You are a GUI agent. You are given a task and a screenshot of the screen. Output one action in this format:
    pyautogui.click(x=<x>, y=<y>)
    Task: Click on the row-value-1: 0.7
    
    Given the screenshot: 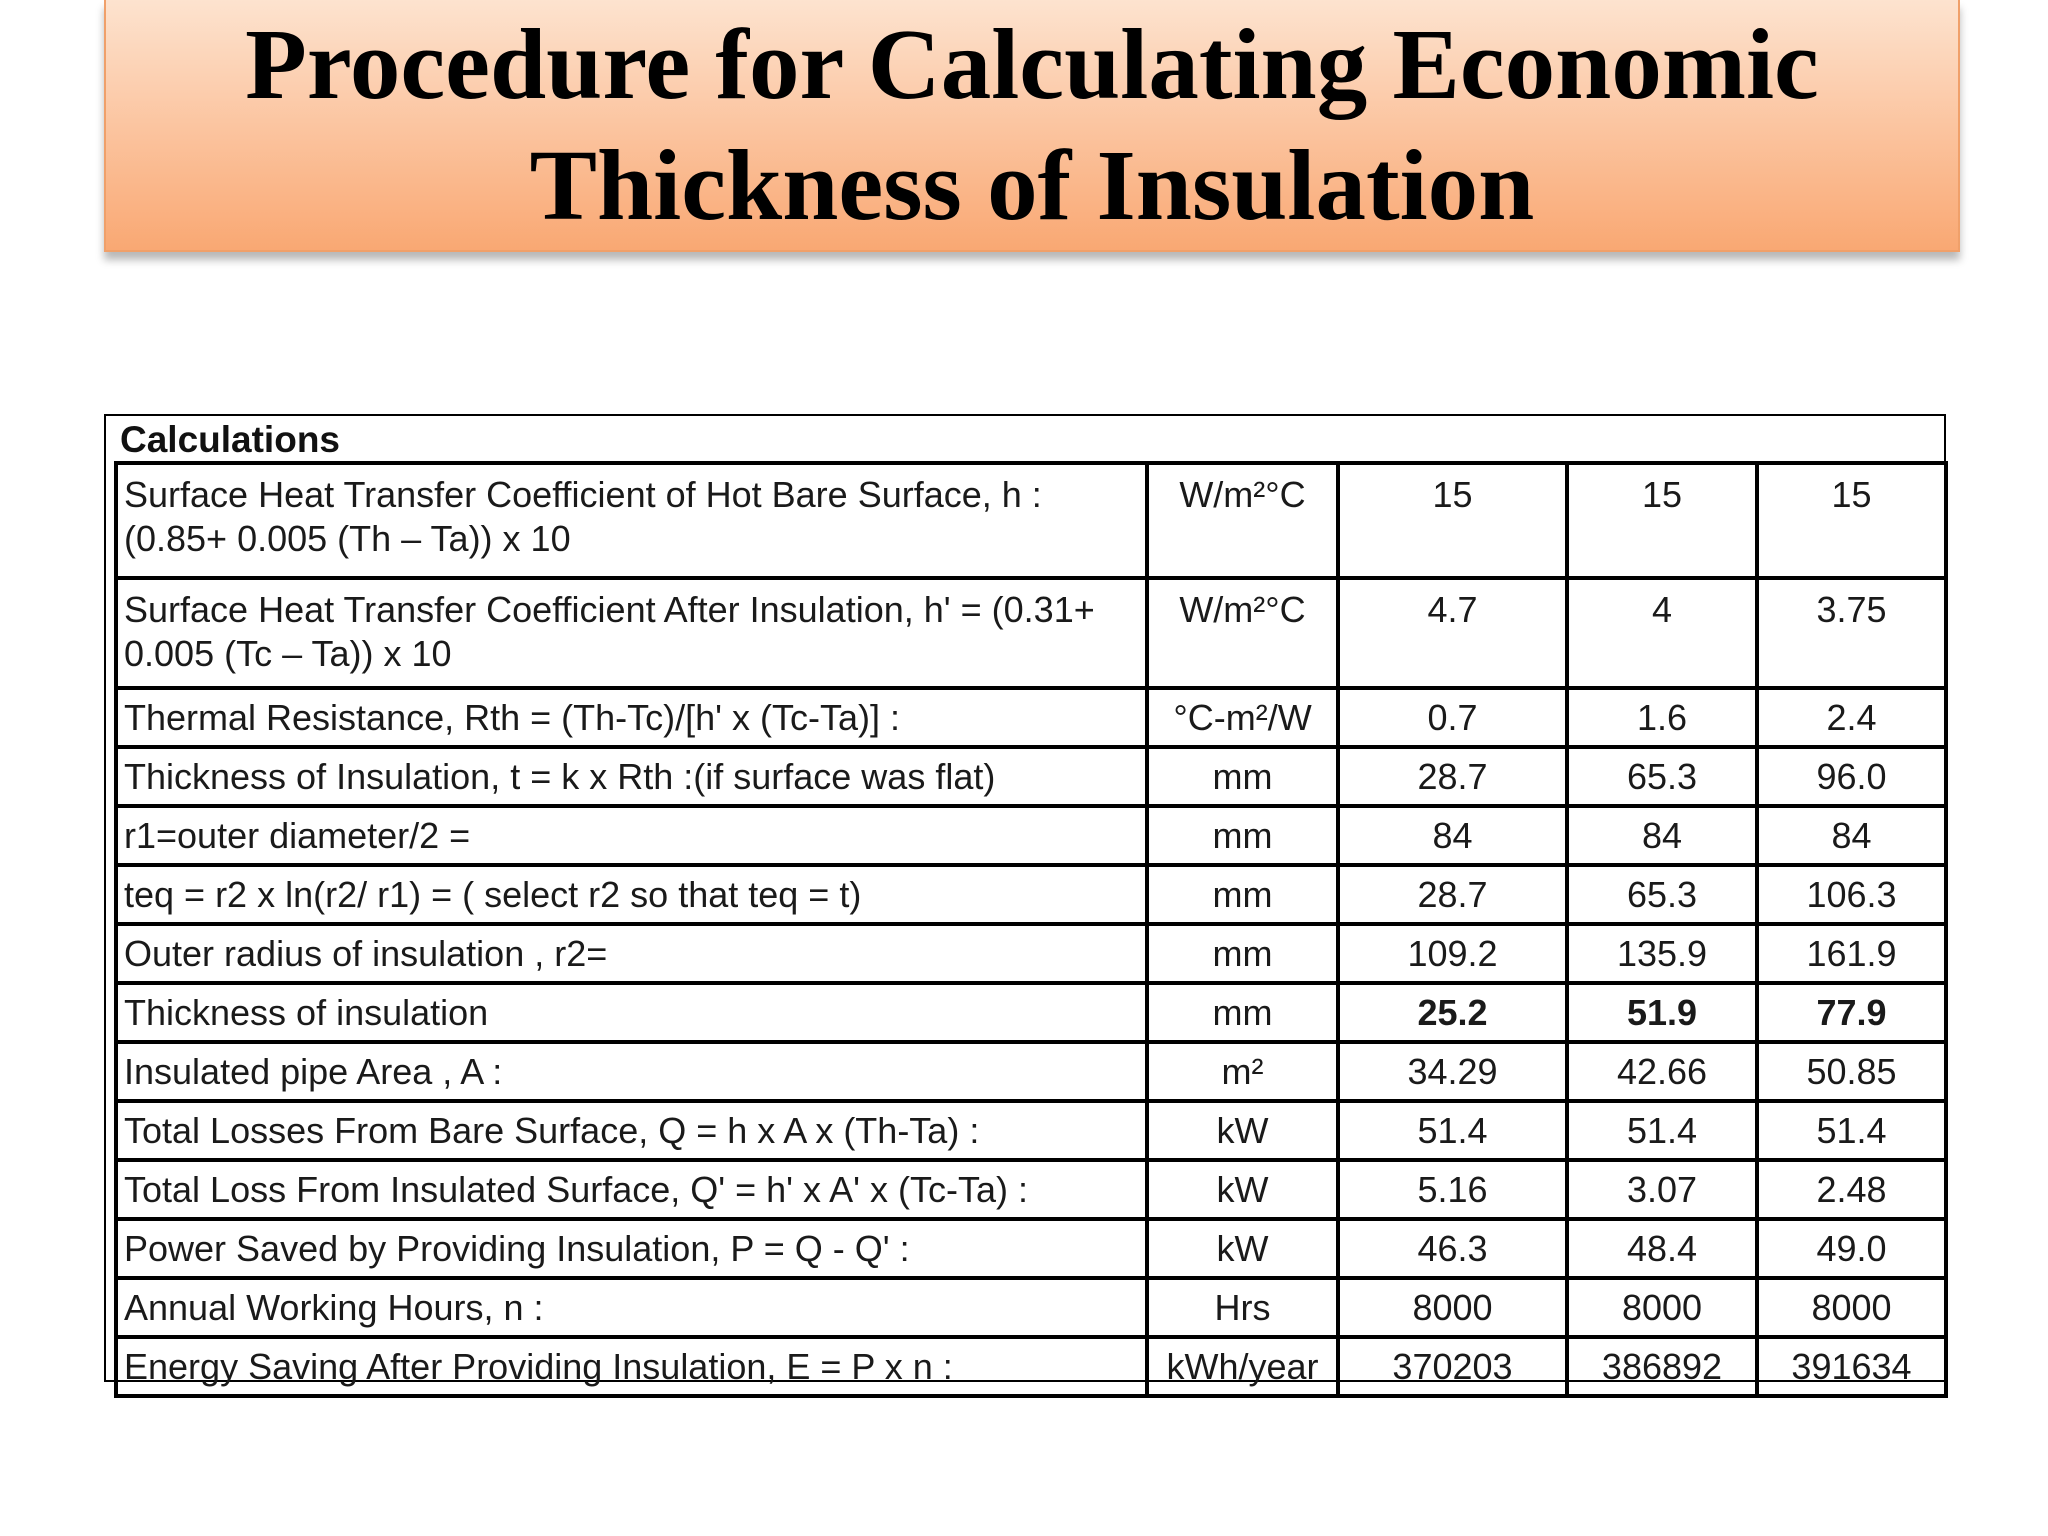 What is the action you would take?
    pyautogui.click(x=1452, y=717)
    